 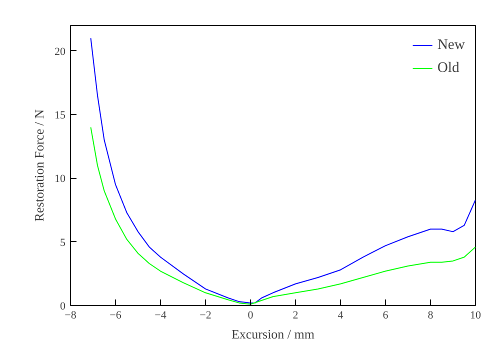 I want to click on y-tick-label: 0, so click(x=63, y=306).